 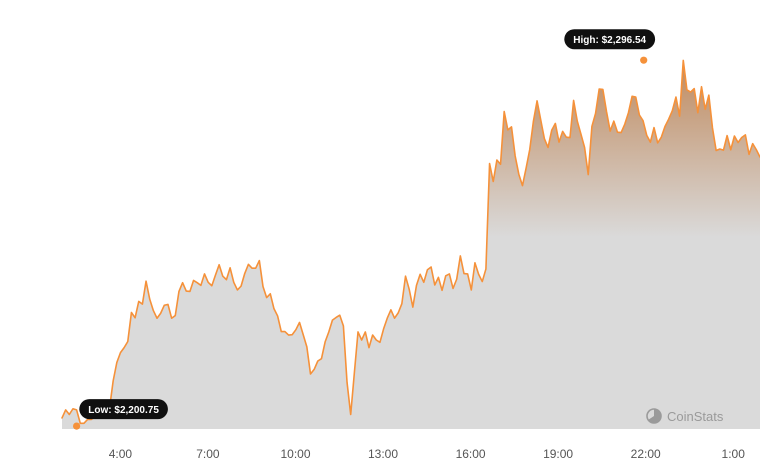 What do you see at coordinates (558, 454) in the screenshot?
I see `x-tick-label: 19:00` at bounding box center [558, 454].